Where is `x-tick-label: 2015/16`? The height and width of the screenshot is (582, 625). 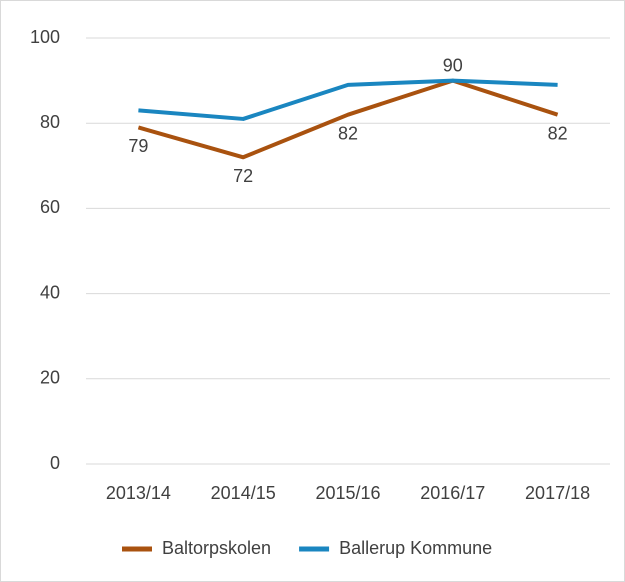
x-tick-label: 2015/16 is located at coordinates (347, 493).